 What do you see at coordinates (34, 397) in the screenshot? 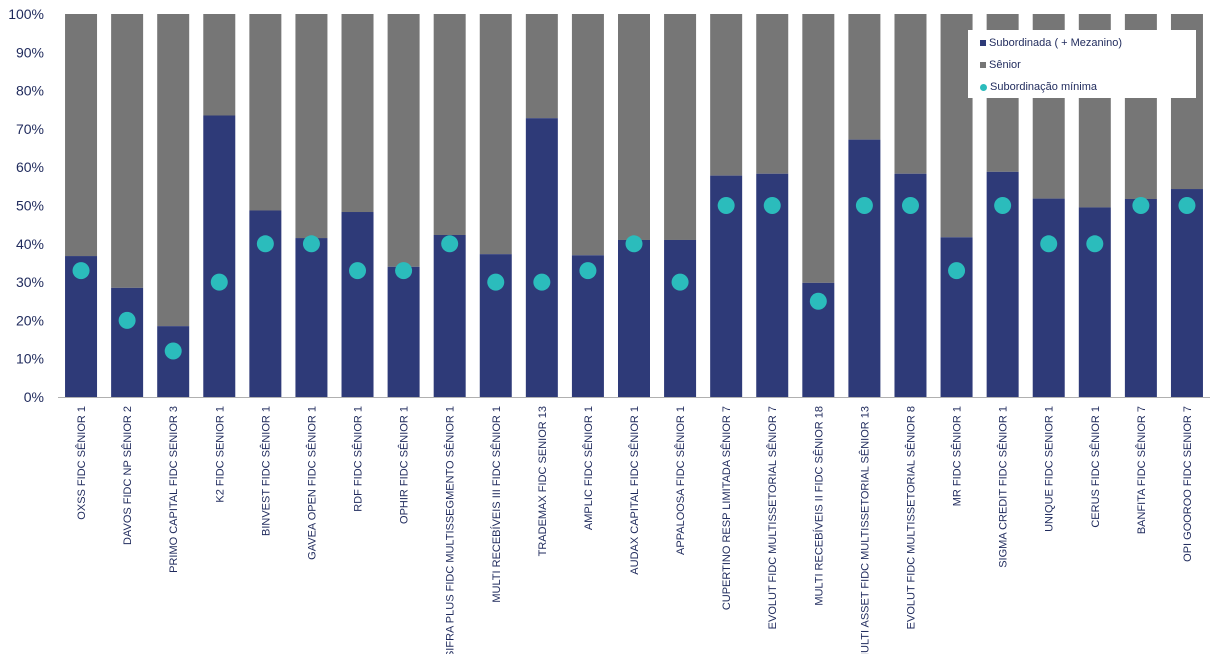
I see `y-tick-label: 0%` at bounding box center [34, 397].